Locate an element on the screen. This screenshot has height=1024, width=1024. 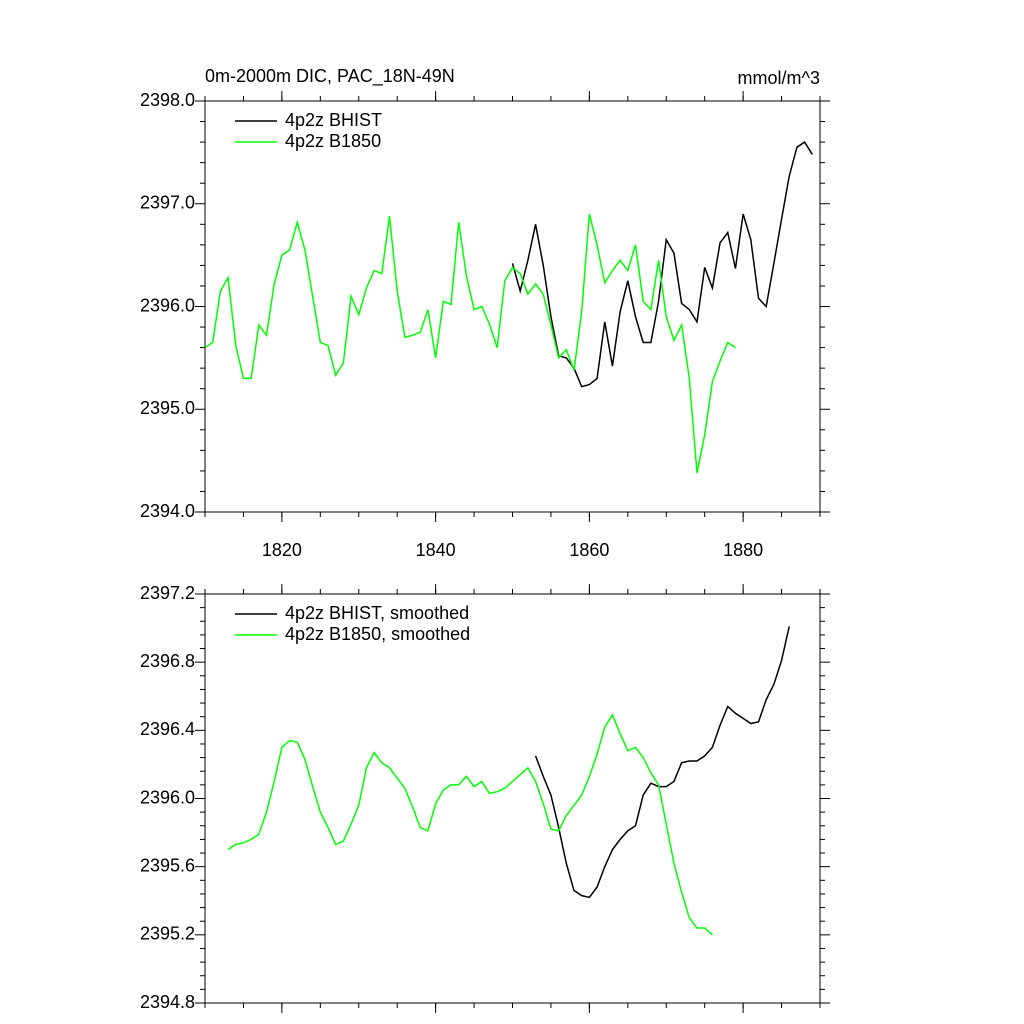
y-tick-label: 2396.8 is located at coordinates (167, 661).